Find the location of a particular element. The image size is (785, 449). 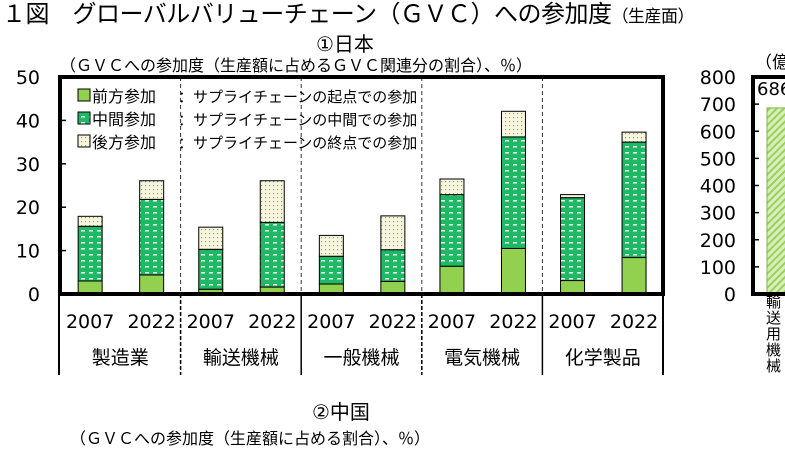

category-label: 製造業 is located at coordinates (120, 358).